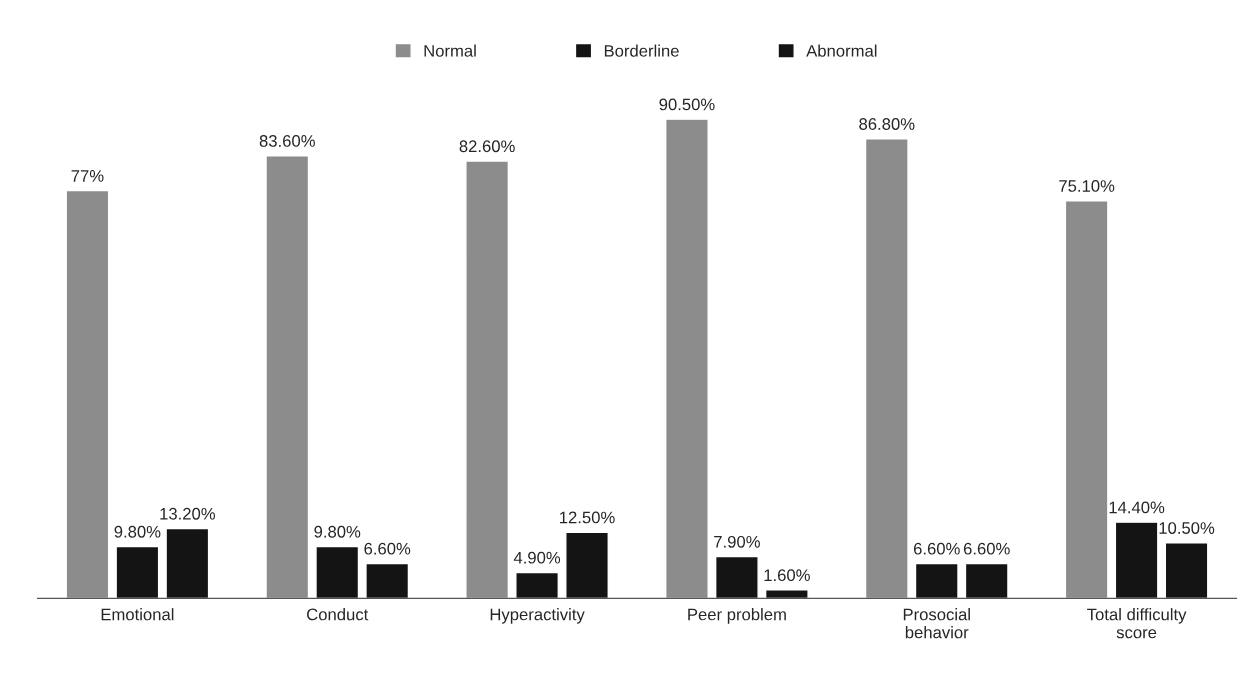 The height and width of the screenshot is (680, 1249). Describe the element at coordinates (787, 575) in the screenshot. I see `data-label: 1.60%` at that location.